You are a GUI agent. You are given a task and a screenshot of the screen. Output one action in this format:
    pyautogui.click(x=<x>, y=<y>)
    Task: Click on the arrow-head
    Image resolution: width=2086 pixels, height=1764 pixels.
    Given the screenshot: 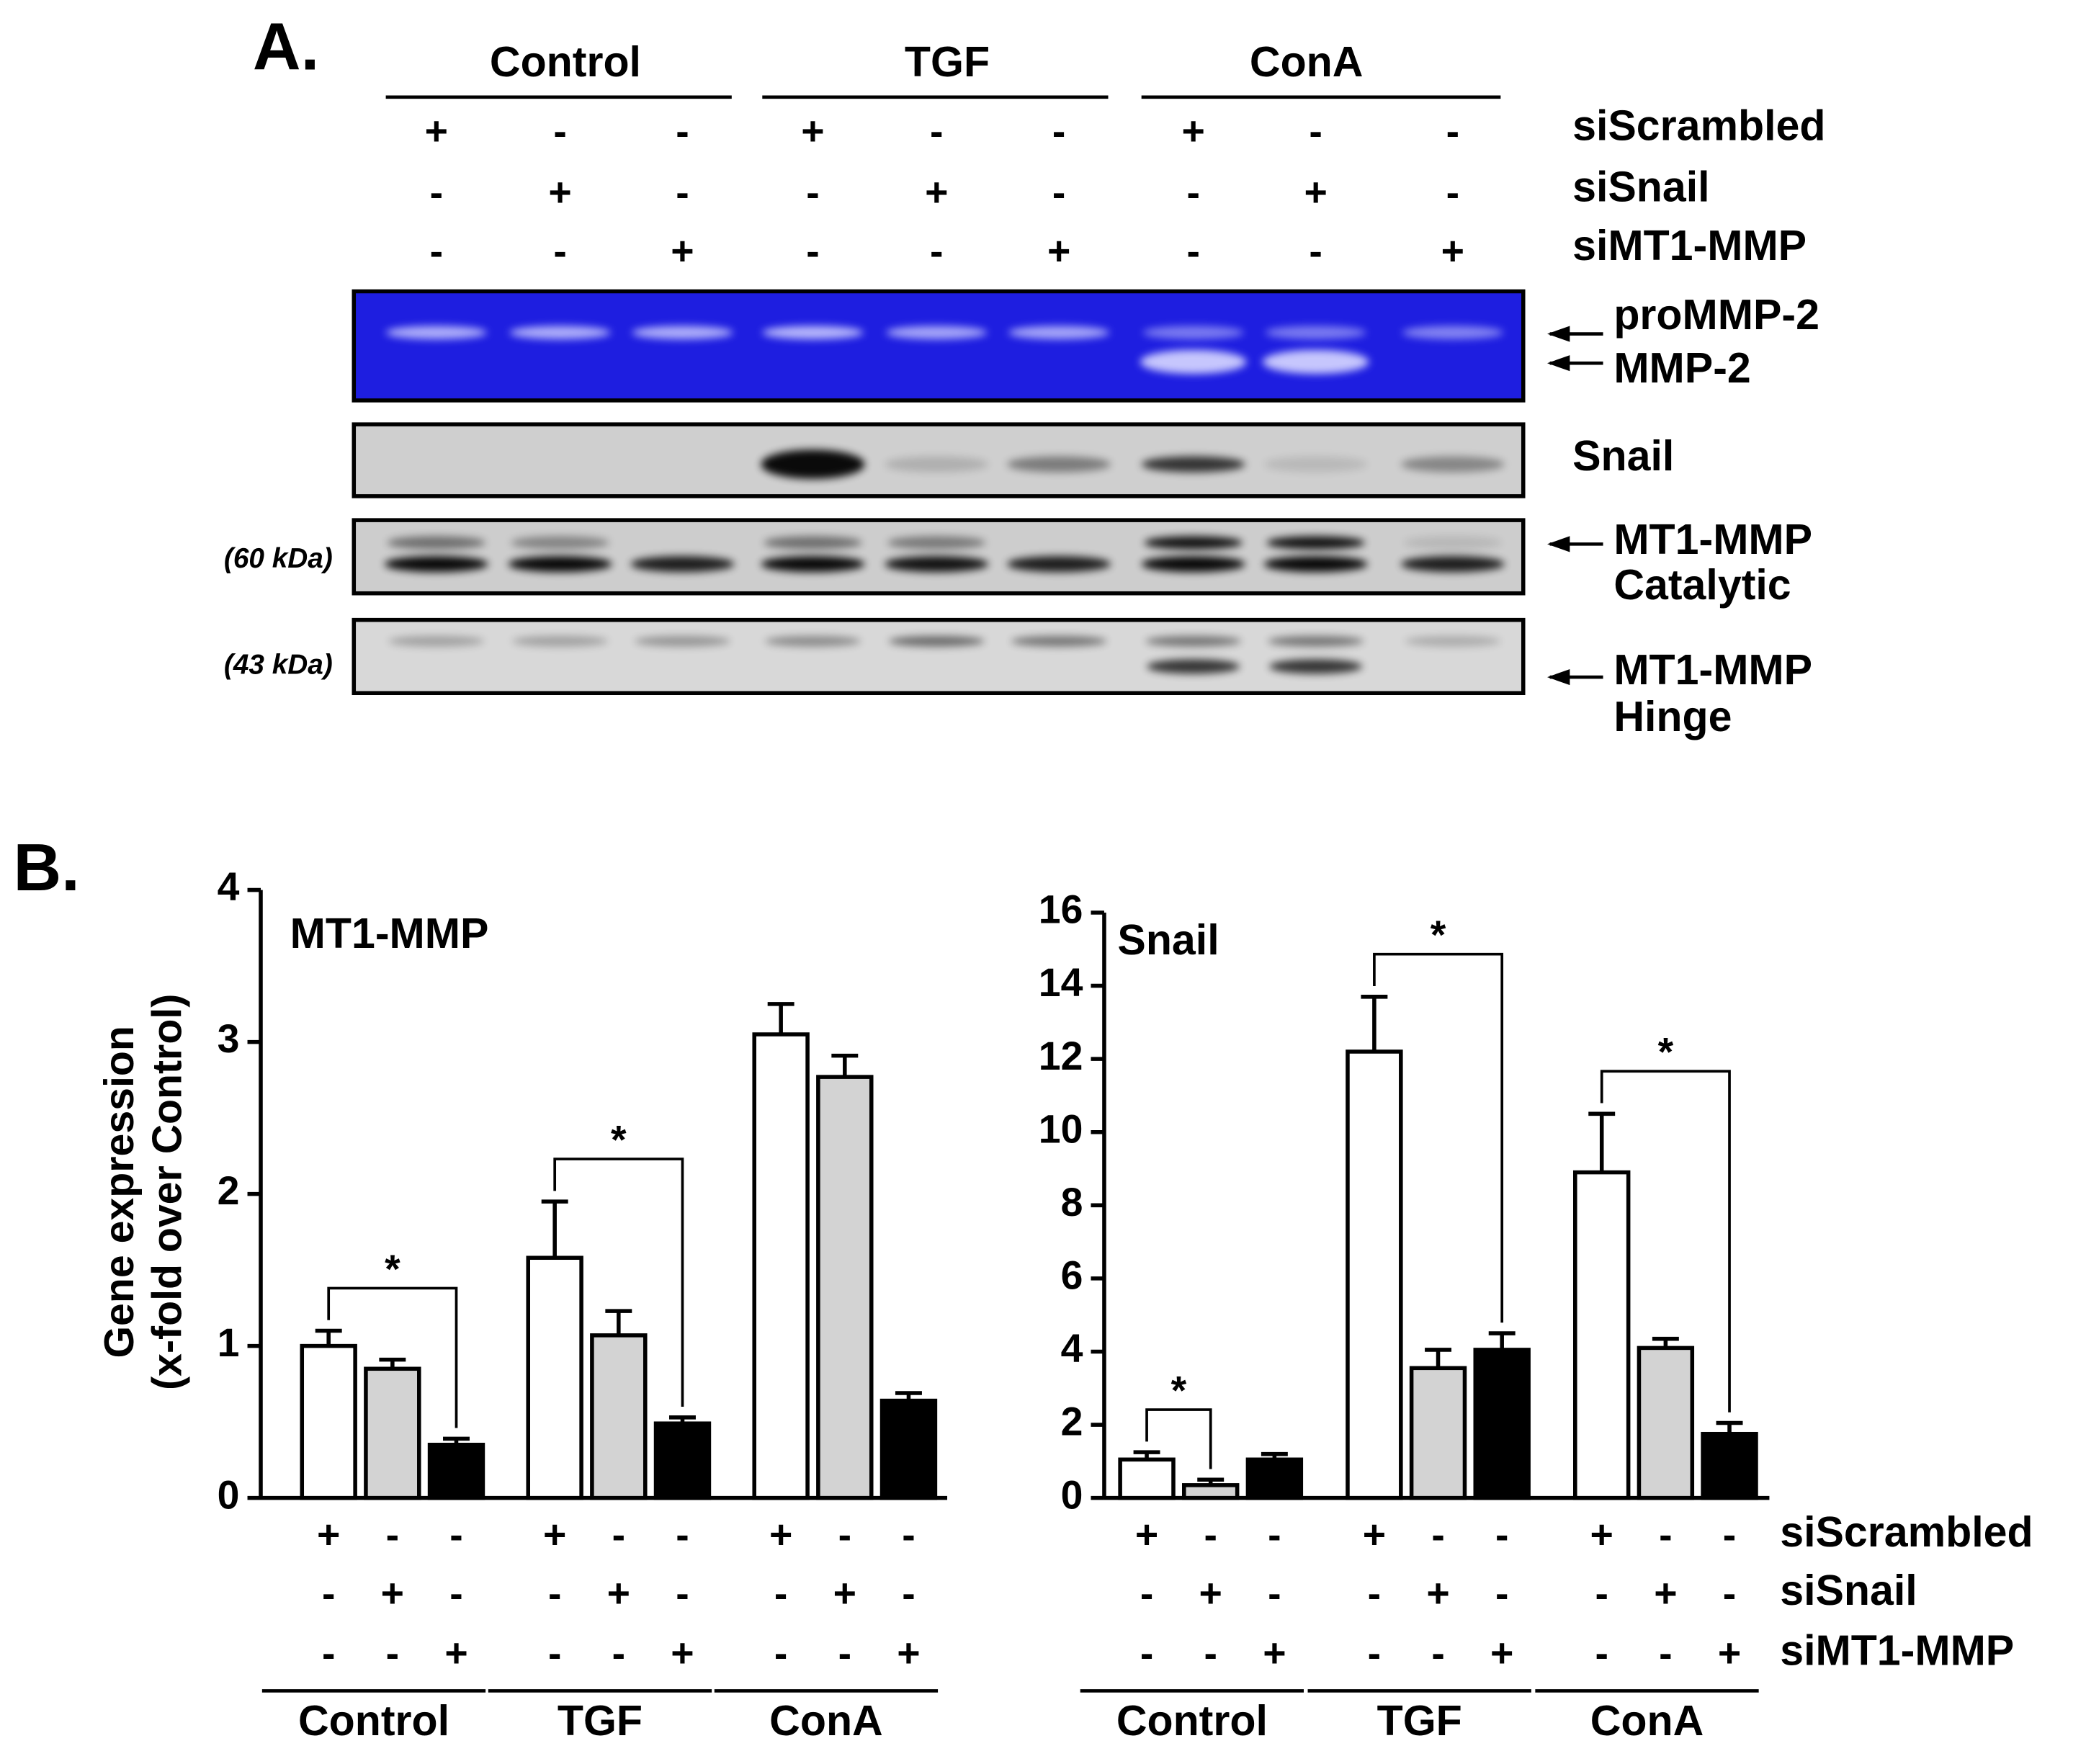 What is the action you would take?
    pyautogui.click(x=1558, y=677)
    